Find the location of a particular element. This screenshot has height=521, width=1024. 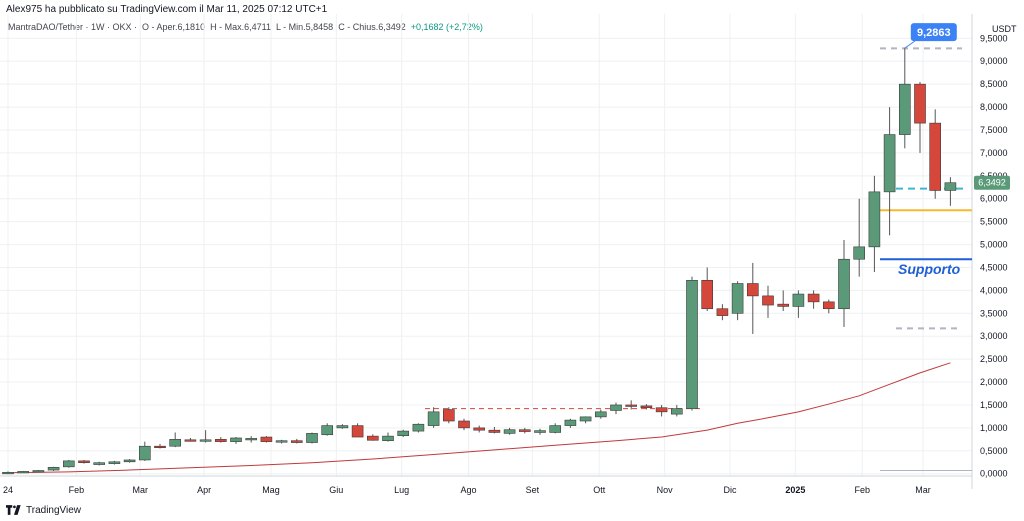

x-tick-label: Ott is located at coordinates (599, 490).